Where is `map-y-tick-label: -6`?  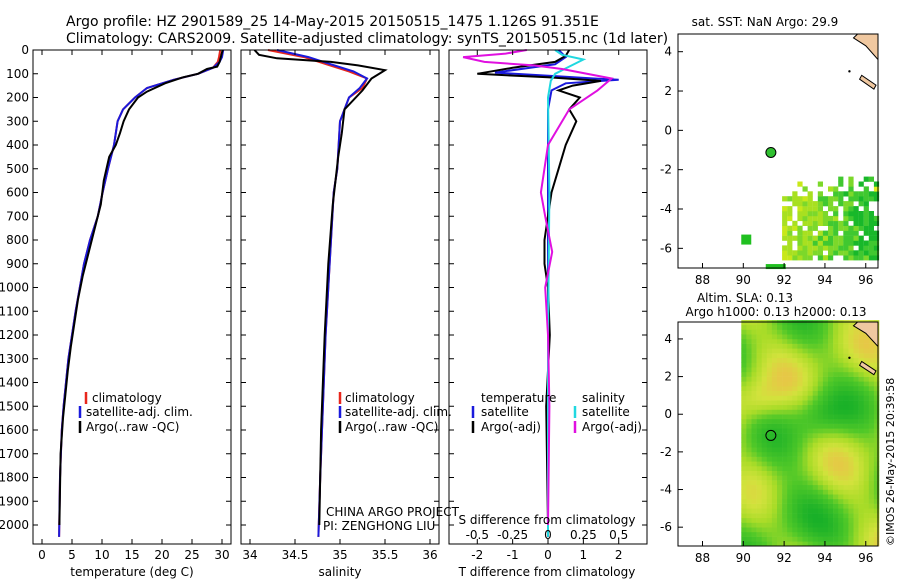
map-y-tick-label: -6 is located at coordinates (666, 248).